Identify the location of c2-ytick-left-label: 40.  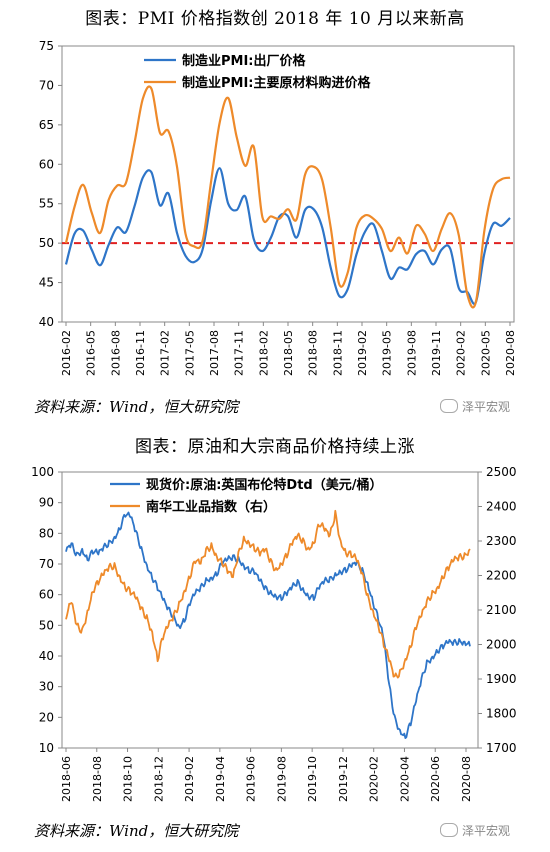
(46, 656).